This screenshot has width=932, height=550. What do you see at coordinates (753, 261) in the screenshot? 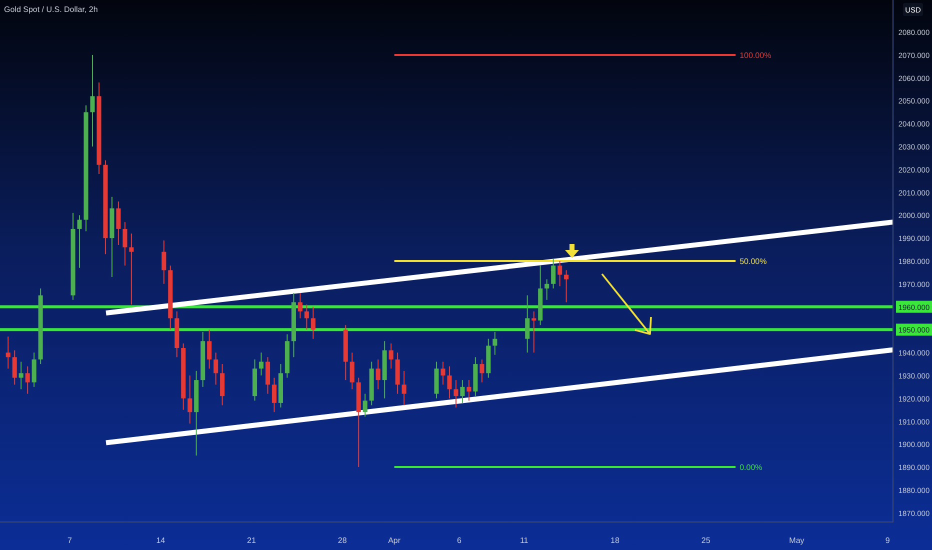
I see `annotation: 50.00%` at bounding box center [753, 261].